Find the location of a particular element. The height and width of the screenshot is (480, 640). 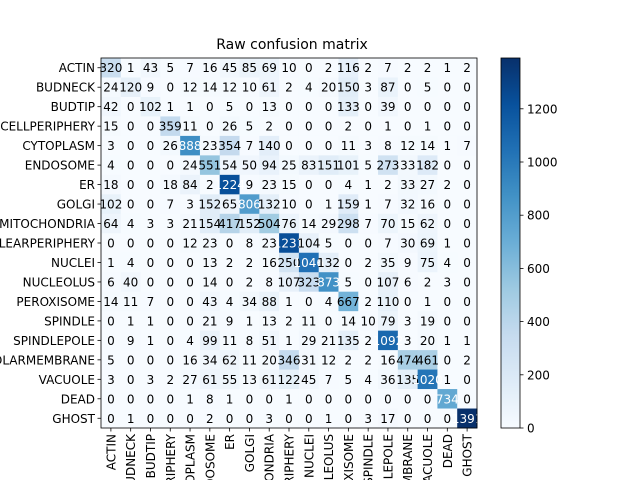

cell-value-label: 6 is located at coordinates (408, 282).